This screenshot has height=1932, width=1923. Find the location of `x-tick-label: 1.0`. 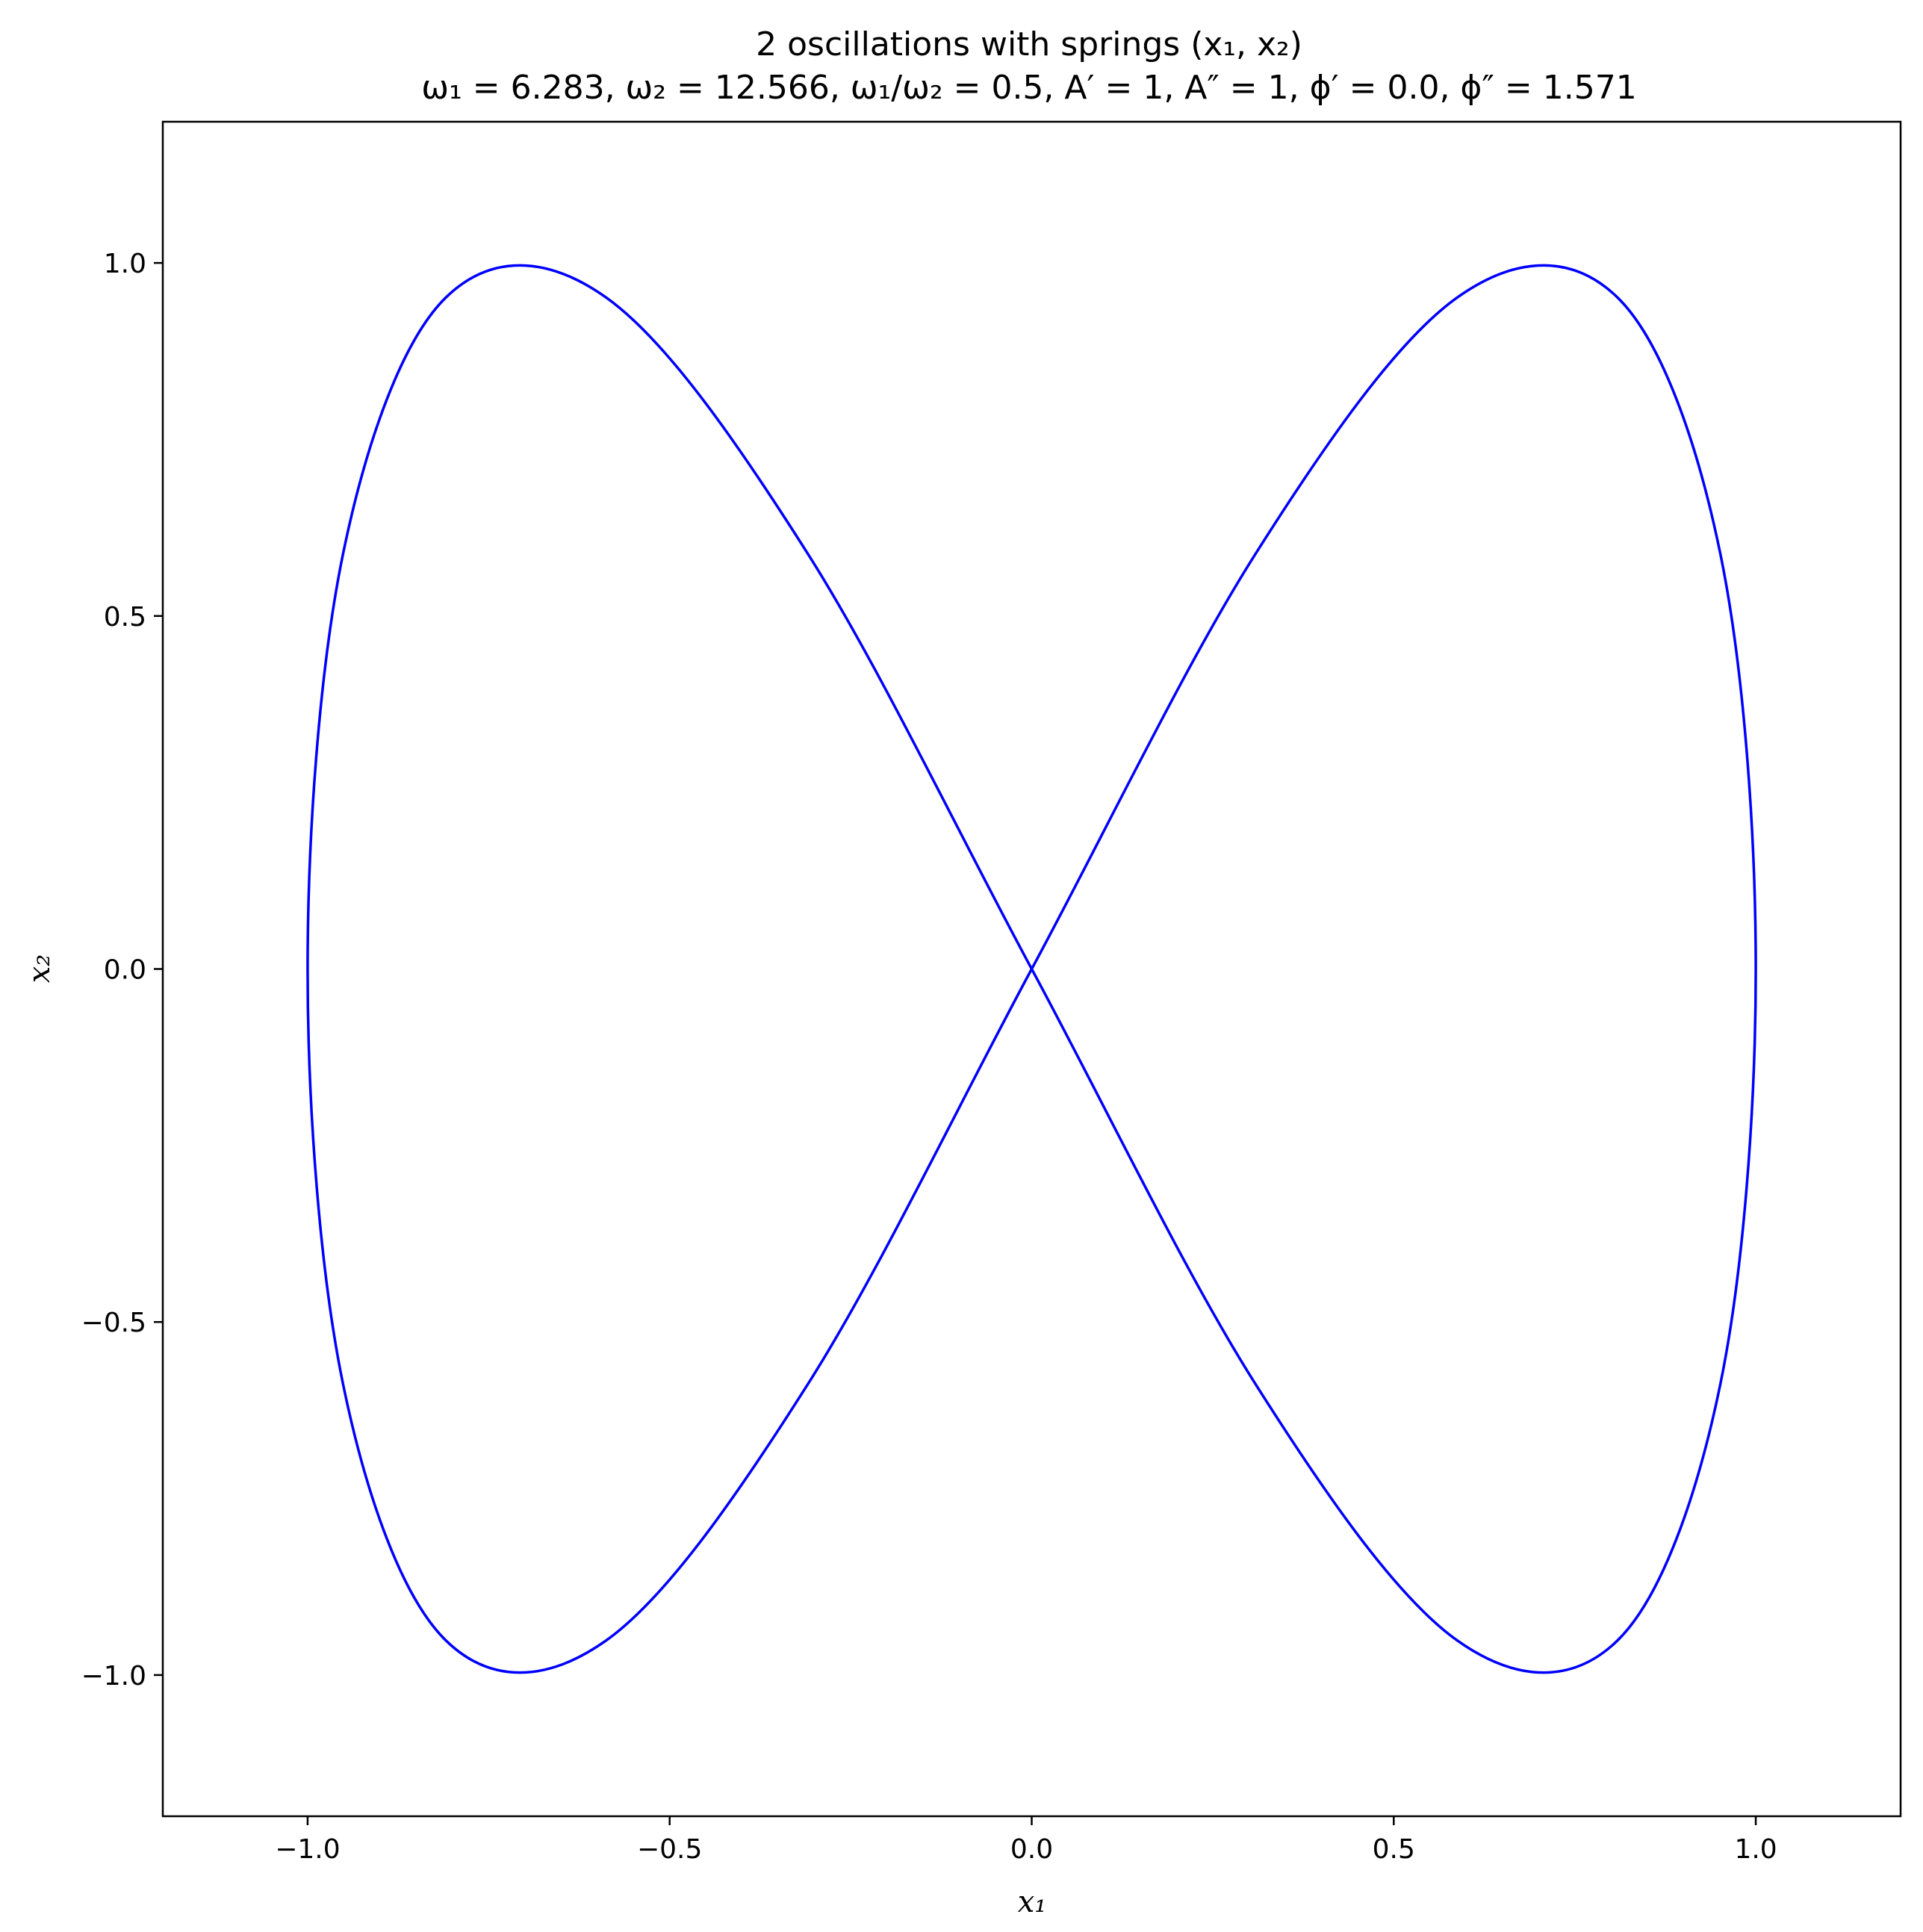

x-tick-label: 1.0 is located at coordinates (1755, 1850).